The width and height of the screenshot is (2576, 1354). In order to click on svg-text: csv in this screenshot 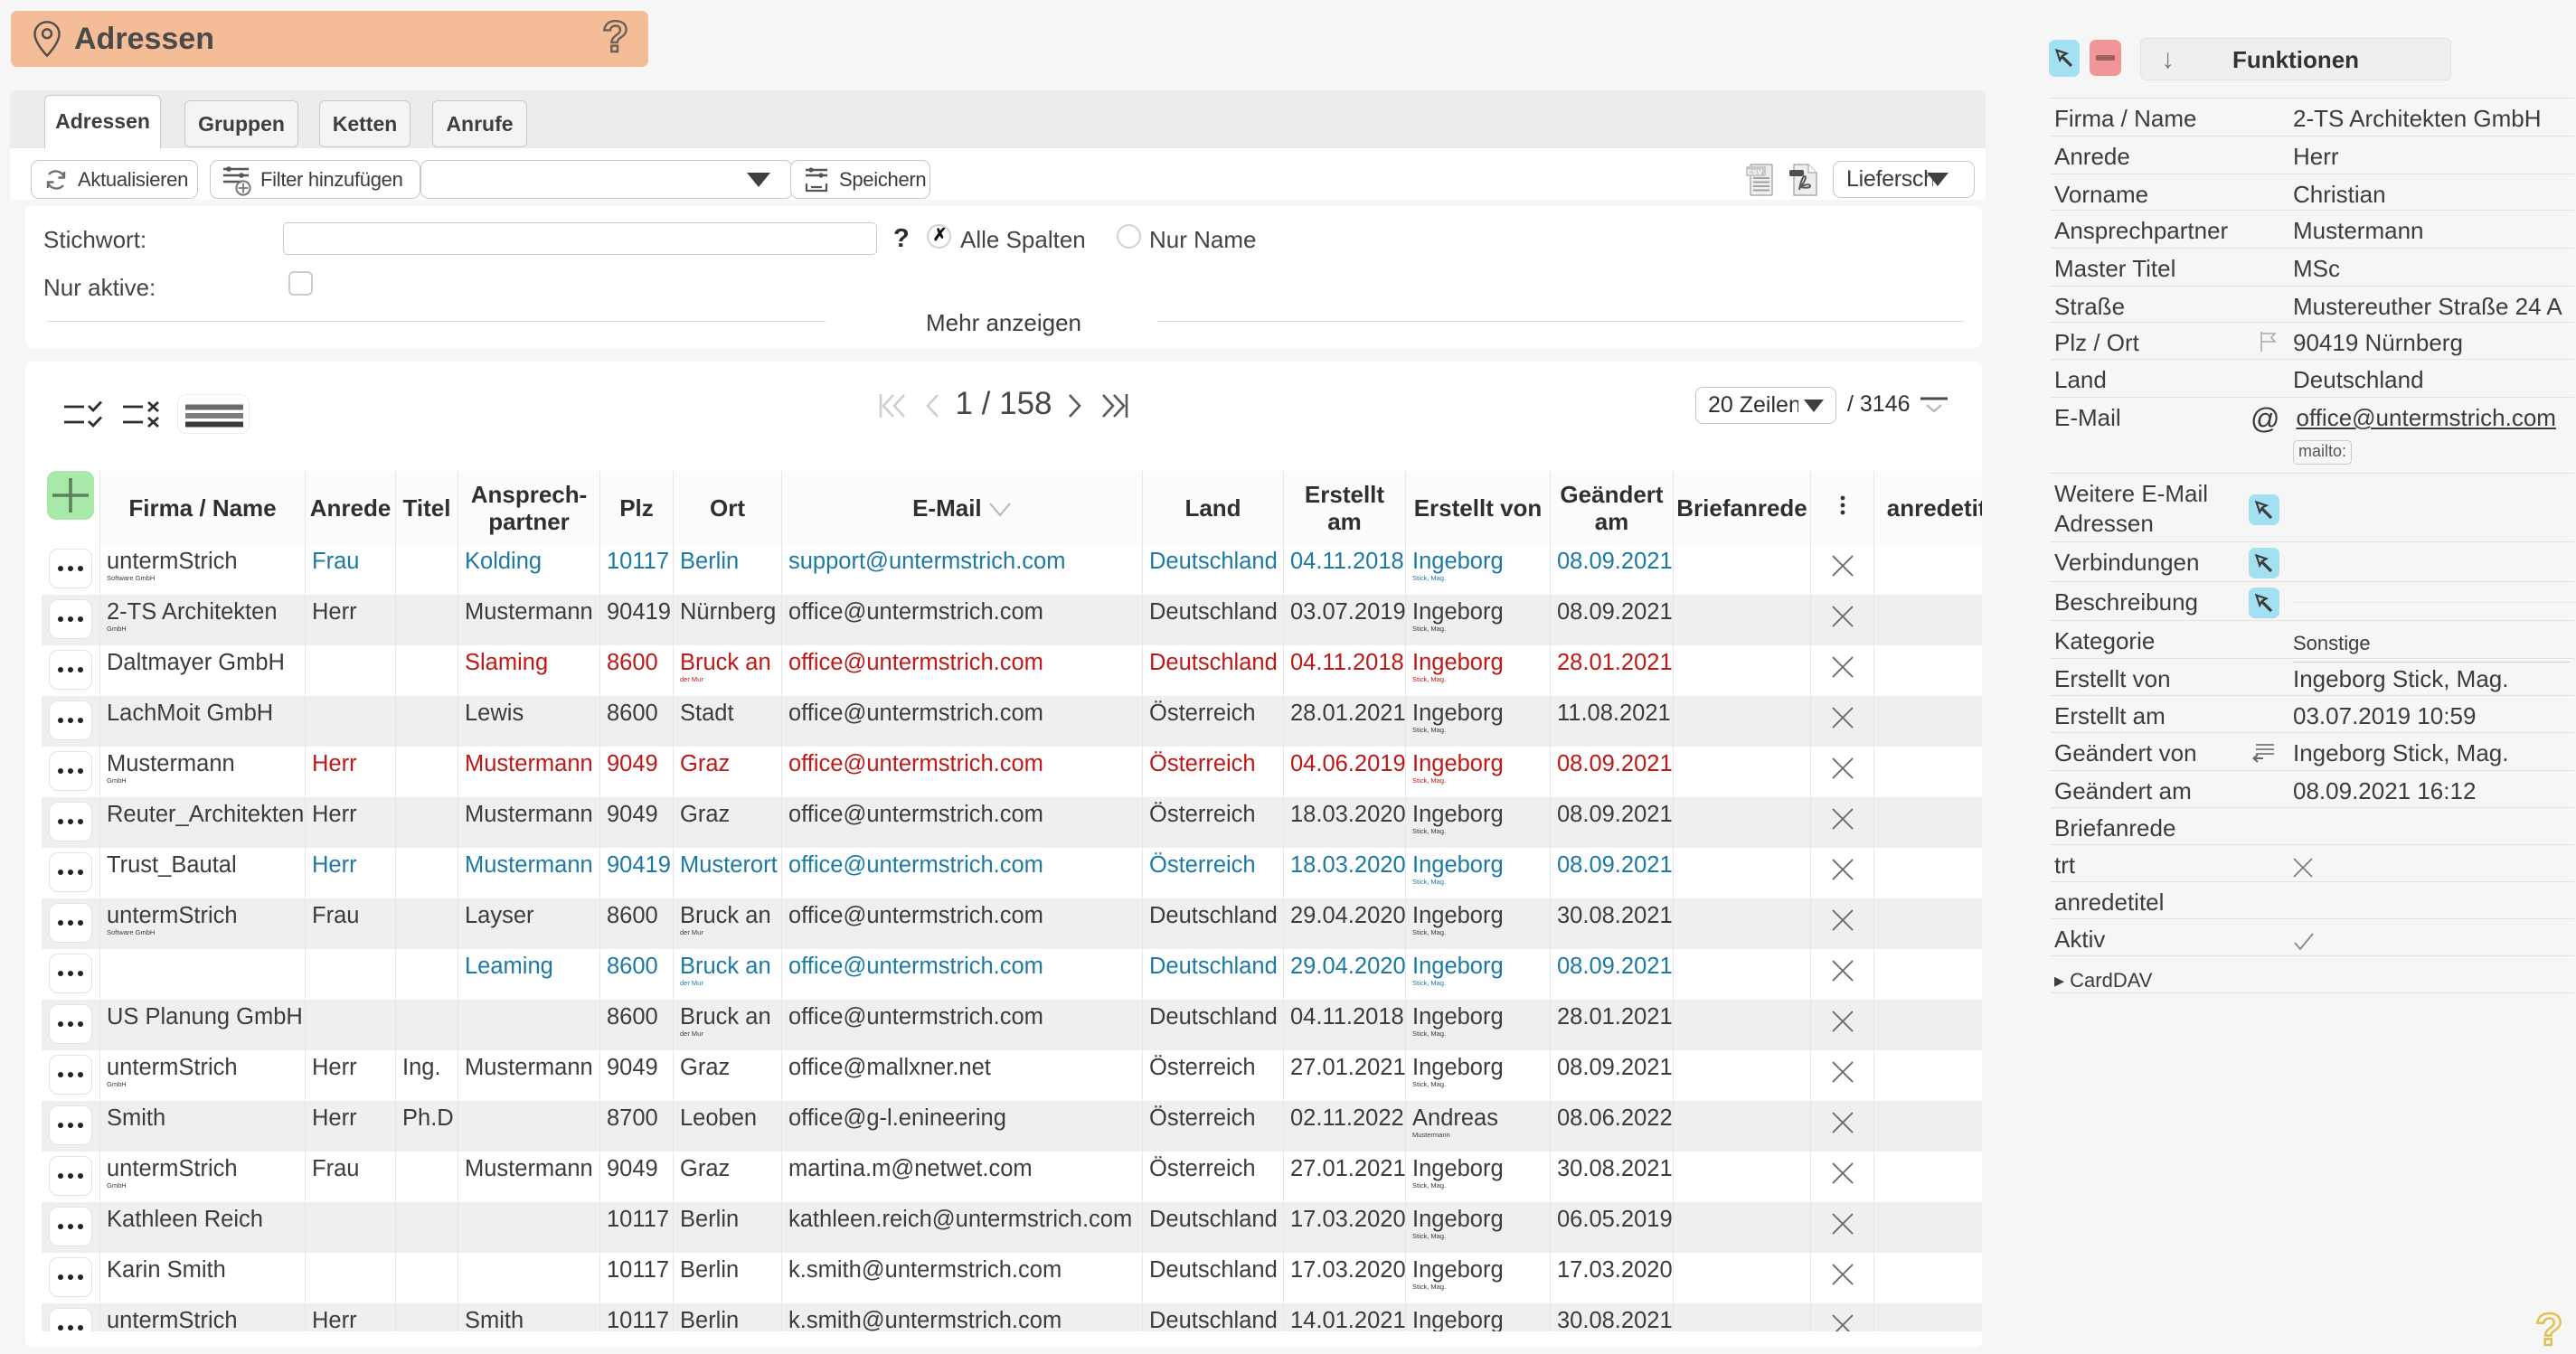, I will do `click(1755, 172)`.